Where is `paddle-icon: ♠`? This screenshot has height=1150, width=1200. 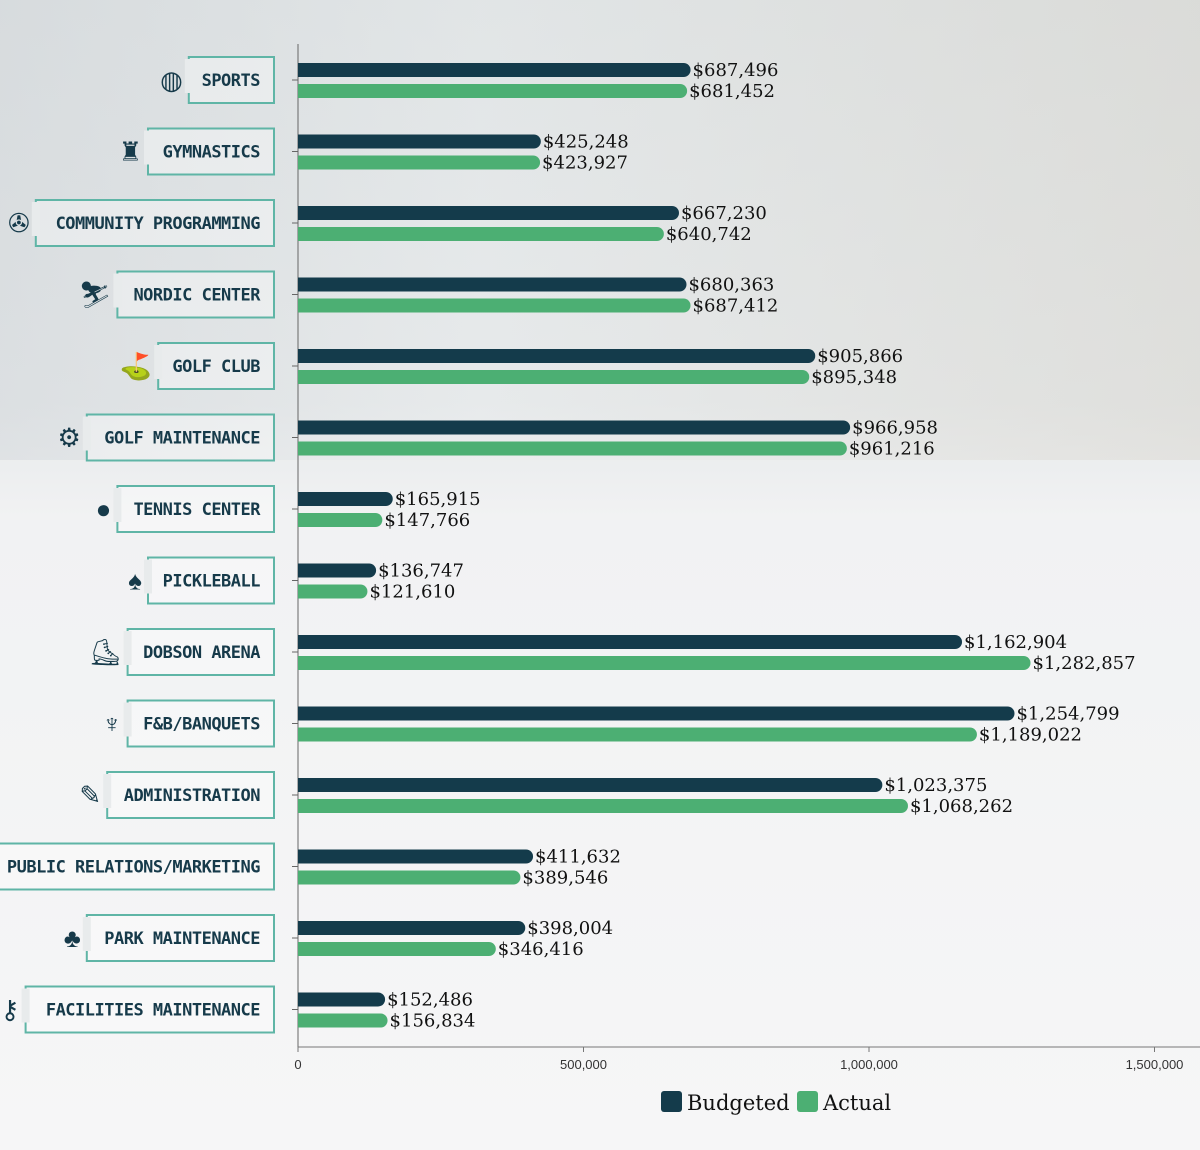
paddle-icon: ♠ is located at coordinates (135, 581).